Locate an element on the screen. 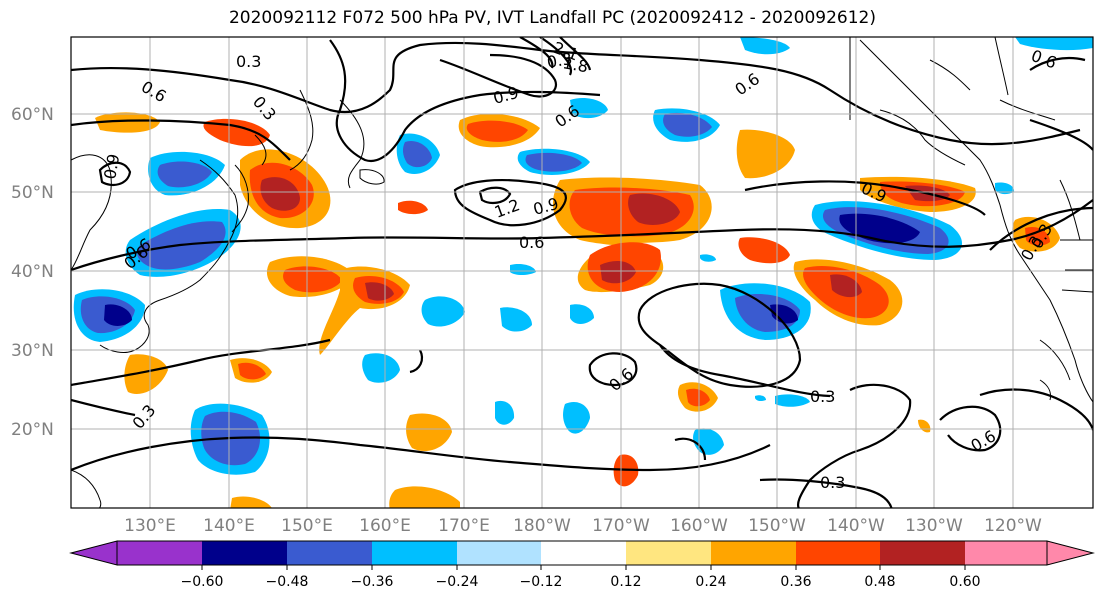 The image size is (1105, 601). colorbar-tick-label: 0.60 is located at coordinates (964, 582).